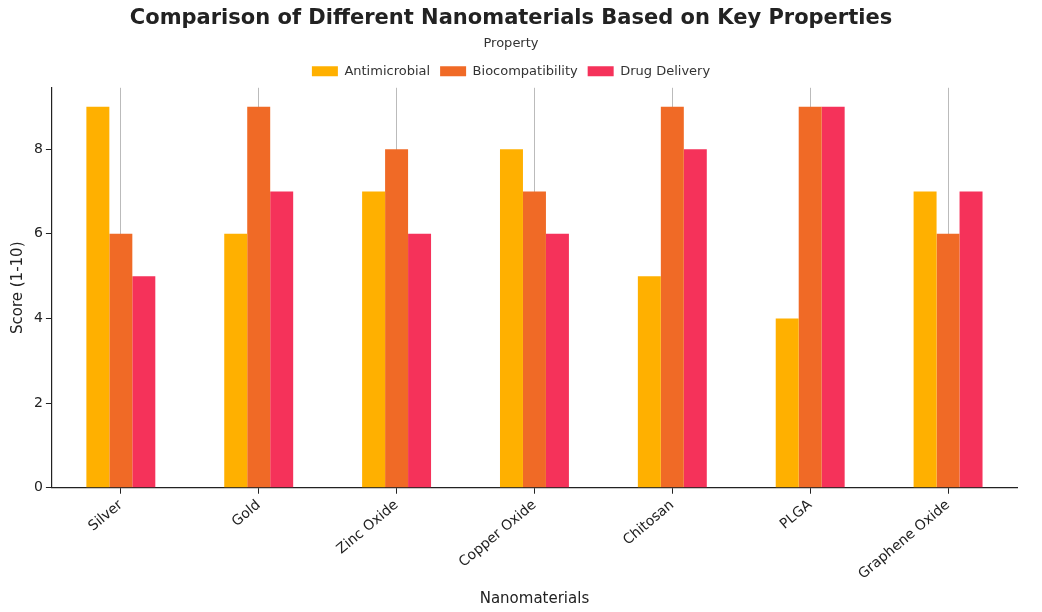 The width and height of the screenshot is (1042, 612). Describe the element at coordinates (511, 17) in the screenshot. I see `chart-title: Comparison of Different Nanomaterials Based on Key Properties` at that location.